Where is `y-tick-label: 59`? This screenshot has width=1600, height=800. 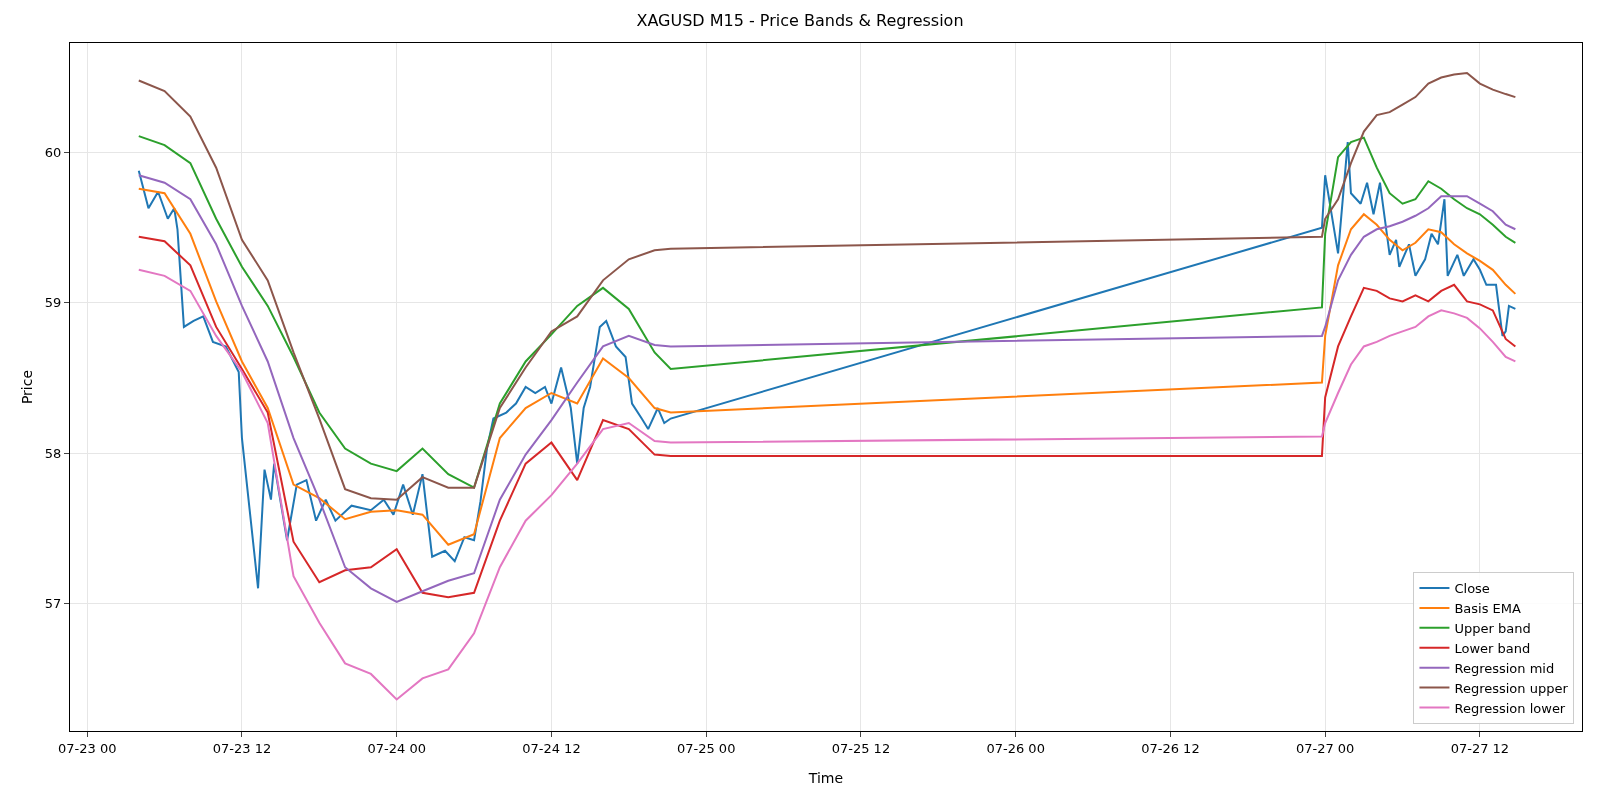
y-tick-label: 59 is located at coordinates (53, 303).